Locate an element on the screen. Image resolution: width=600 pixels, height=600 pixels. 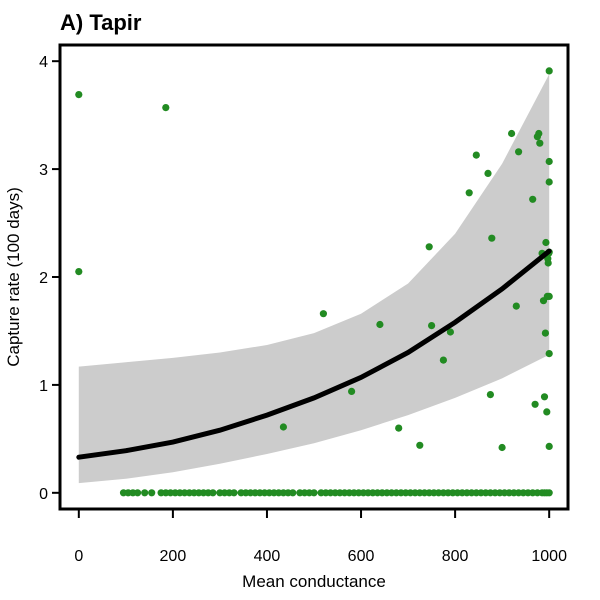
x-tick-label: 200 is located at coordinates (173, 556).